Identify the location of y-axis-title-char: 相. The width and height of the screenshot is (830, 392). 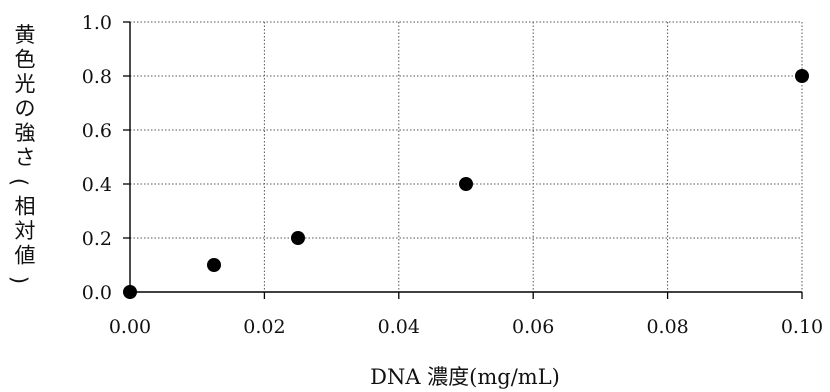
(25, 207).